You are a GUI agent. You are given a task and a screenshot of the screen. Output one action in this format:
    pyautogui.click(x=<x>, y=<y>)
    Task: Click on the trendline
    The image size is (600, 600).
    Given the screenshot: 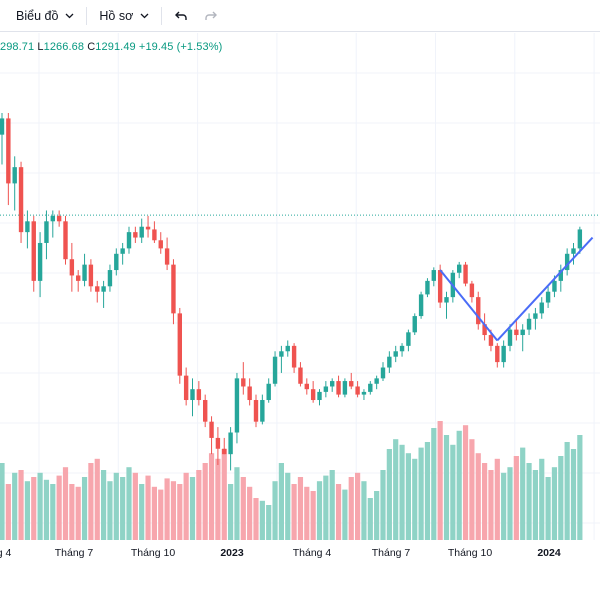 What is the action you would take?
    pyautogui.click(x=469, y=305)
    